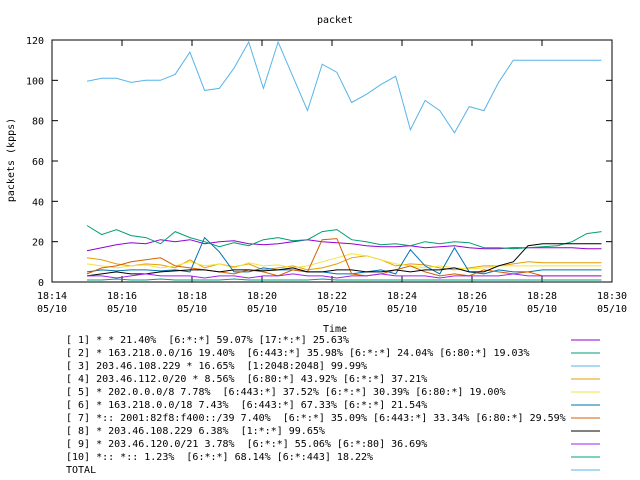 This screenshot has width=640, height=480. Describe the element at coordinates (52, 296) in the screenshot. I see `x-tick-label-time: 18:14` at that location.